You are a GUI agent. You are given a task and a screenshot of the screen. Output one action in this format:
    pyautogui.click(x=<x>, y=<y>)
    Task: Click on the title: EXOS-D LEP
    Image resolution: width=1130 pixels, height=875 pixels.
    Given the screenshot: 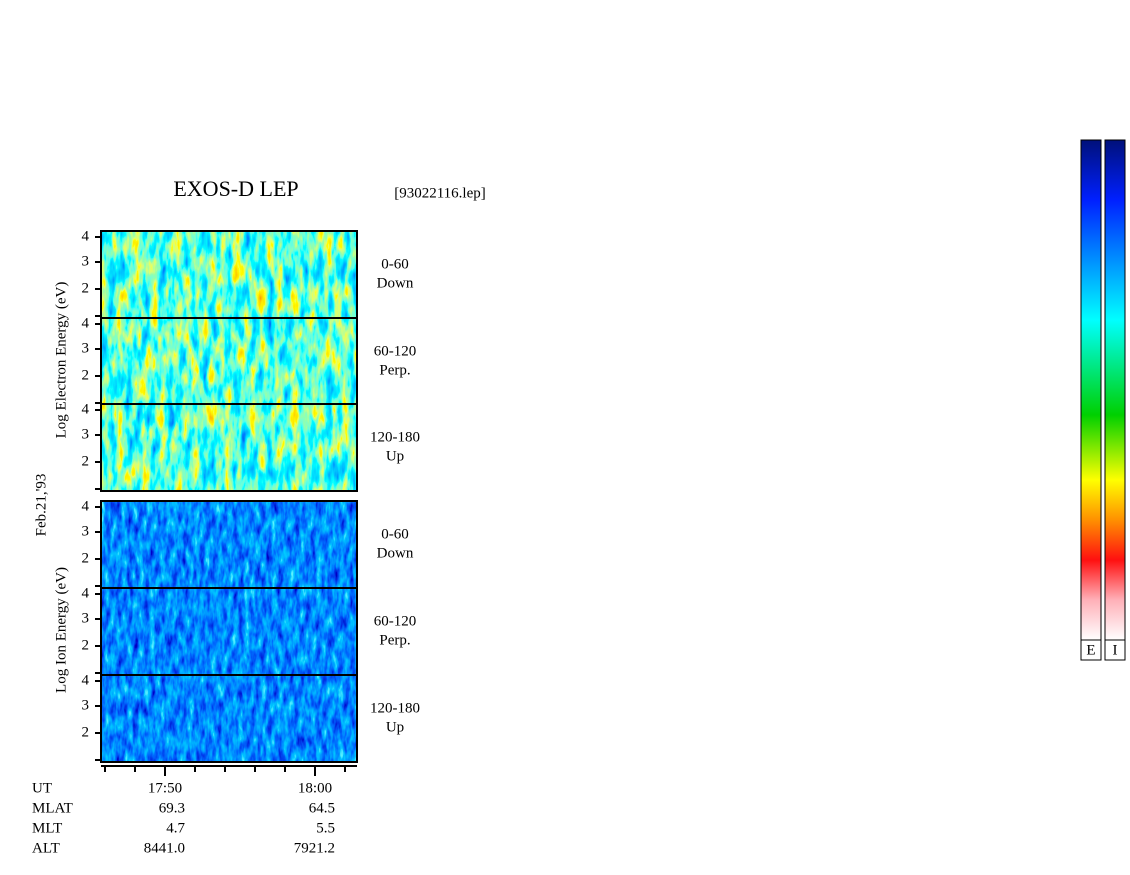 What is the action you would take?
    pyautogui.click(x=235, y=188)
    